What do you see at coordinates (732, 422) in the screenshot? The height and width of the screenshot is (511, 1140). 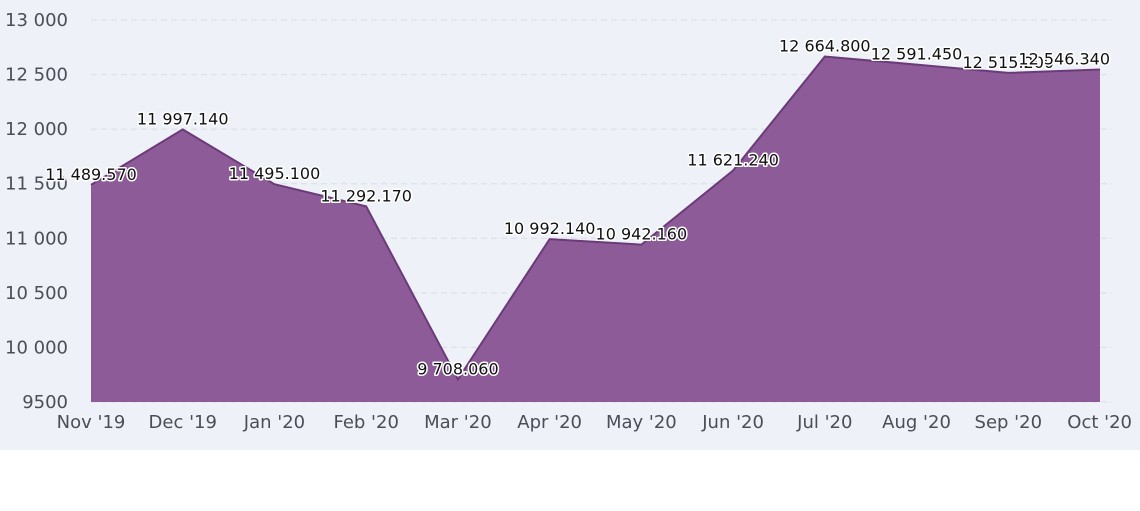 I see `x-tick-label: Jun '20` at bounding box center [732, 422].